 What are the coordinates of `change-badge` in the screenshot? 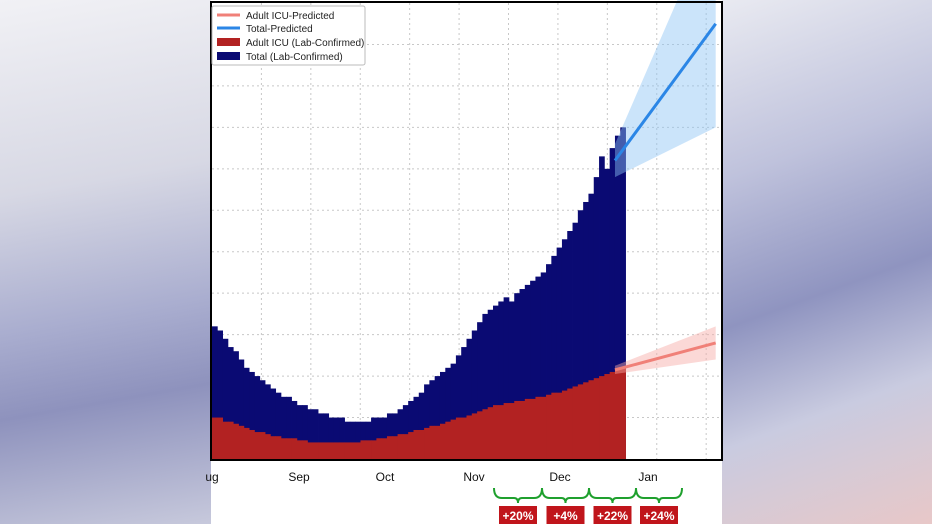 It's located at (659, 515).